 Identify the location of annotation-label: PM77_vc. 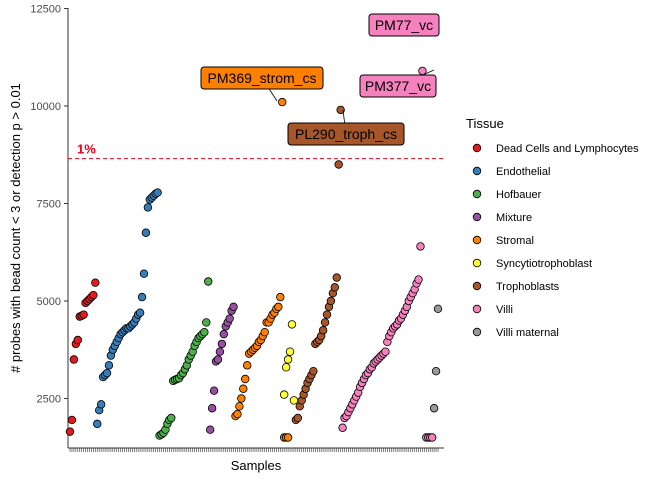
(404, 25).